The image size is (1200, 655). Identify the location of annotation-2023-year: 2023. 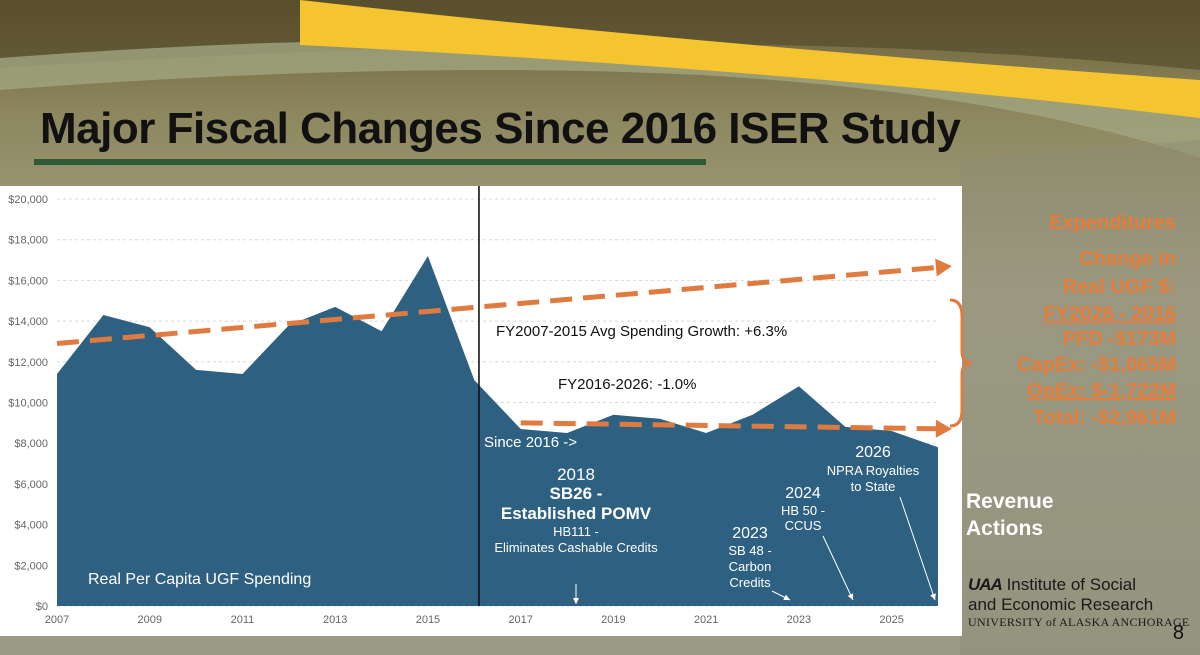
(750, 533).